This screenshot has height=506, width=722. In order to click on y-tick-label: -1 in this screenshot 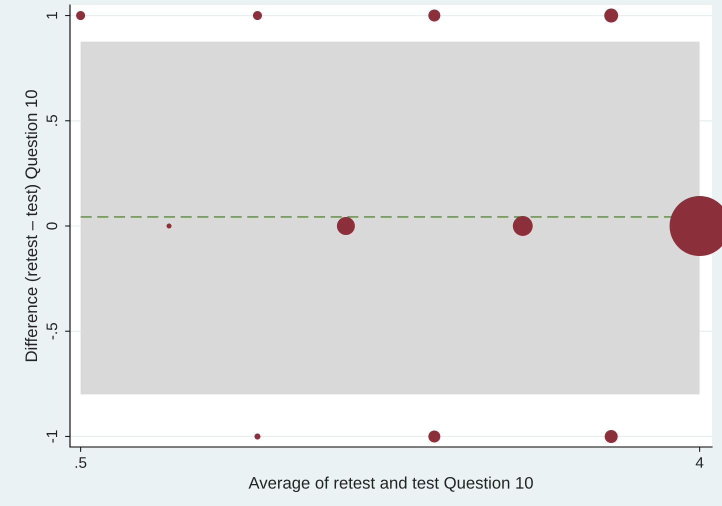, I will do `click(52, 436)`.